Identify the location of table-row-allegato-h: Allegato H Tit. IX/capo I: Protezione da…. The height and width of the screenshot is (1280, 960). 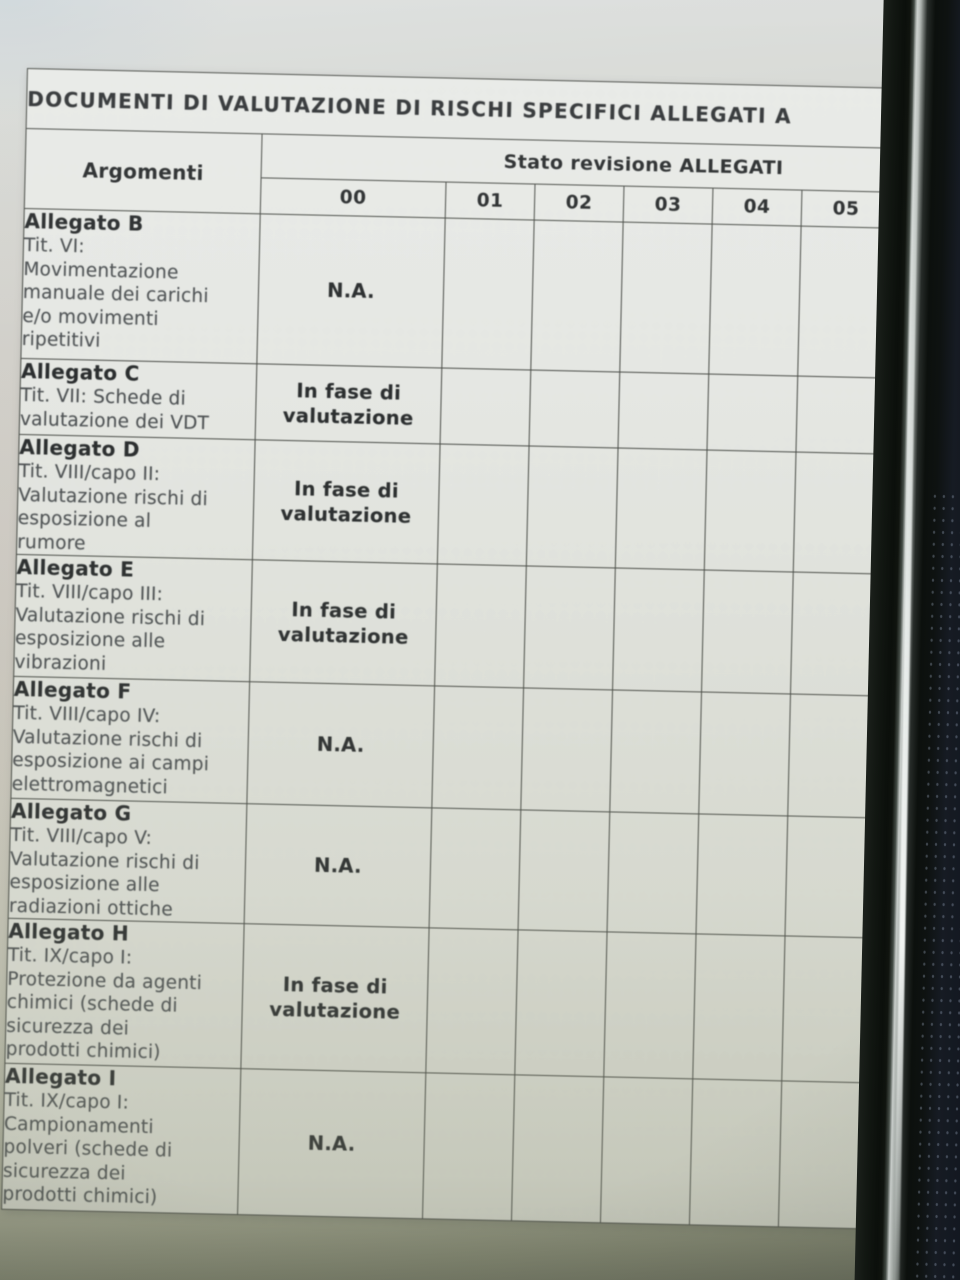
(482, 1002).